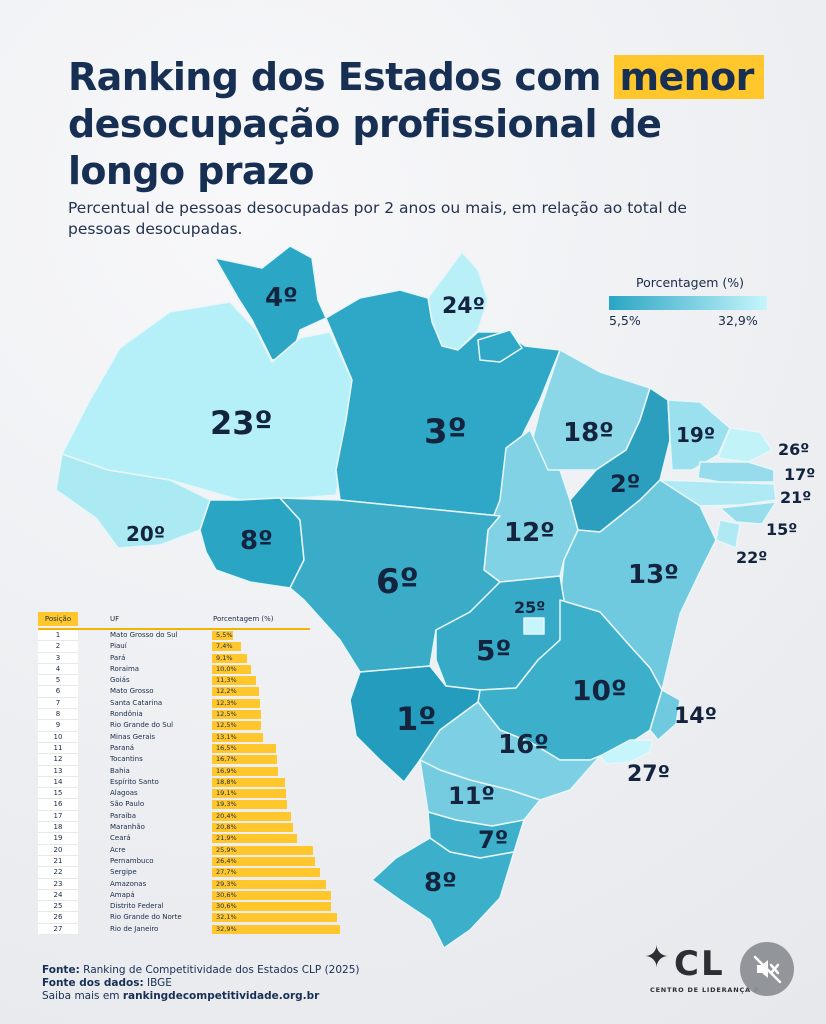 The height and width of the screenshot is (1024, 826). Describe the element at coordinates (690, 282) in the screenshot. I see `legend-title: Porcentagem (%)` at that location.